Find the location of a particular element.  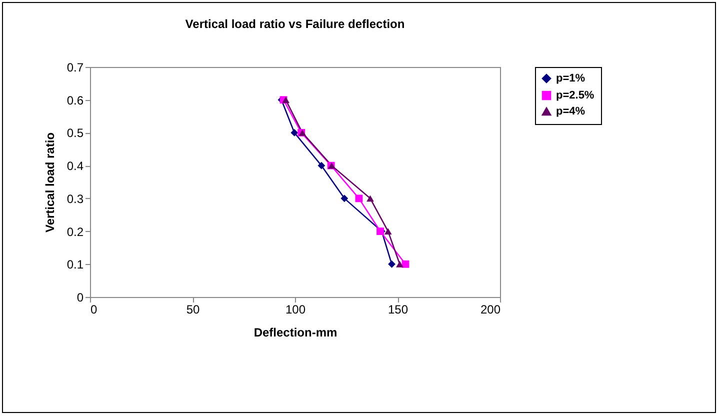

y-tick-label: 0 is located at coordinates (80, 297).